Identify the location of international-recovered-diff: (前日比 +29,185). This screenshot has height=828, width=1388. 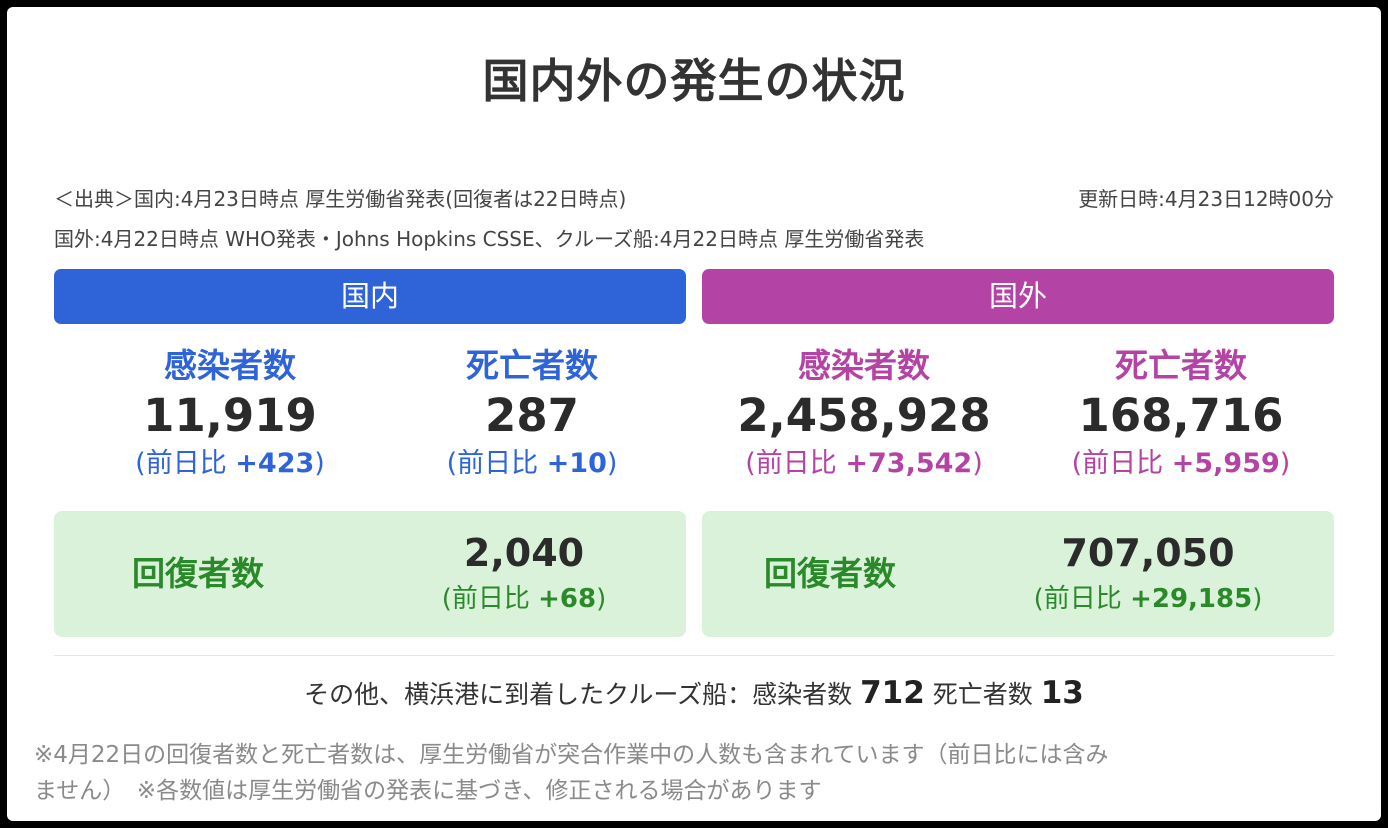
(1148, 599).